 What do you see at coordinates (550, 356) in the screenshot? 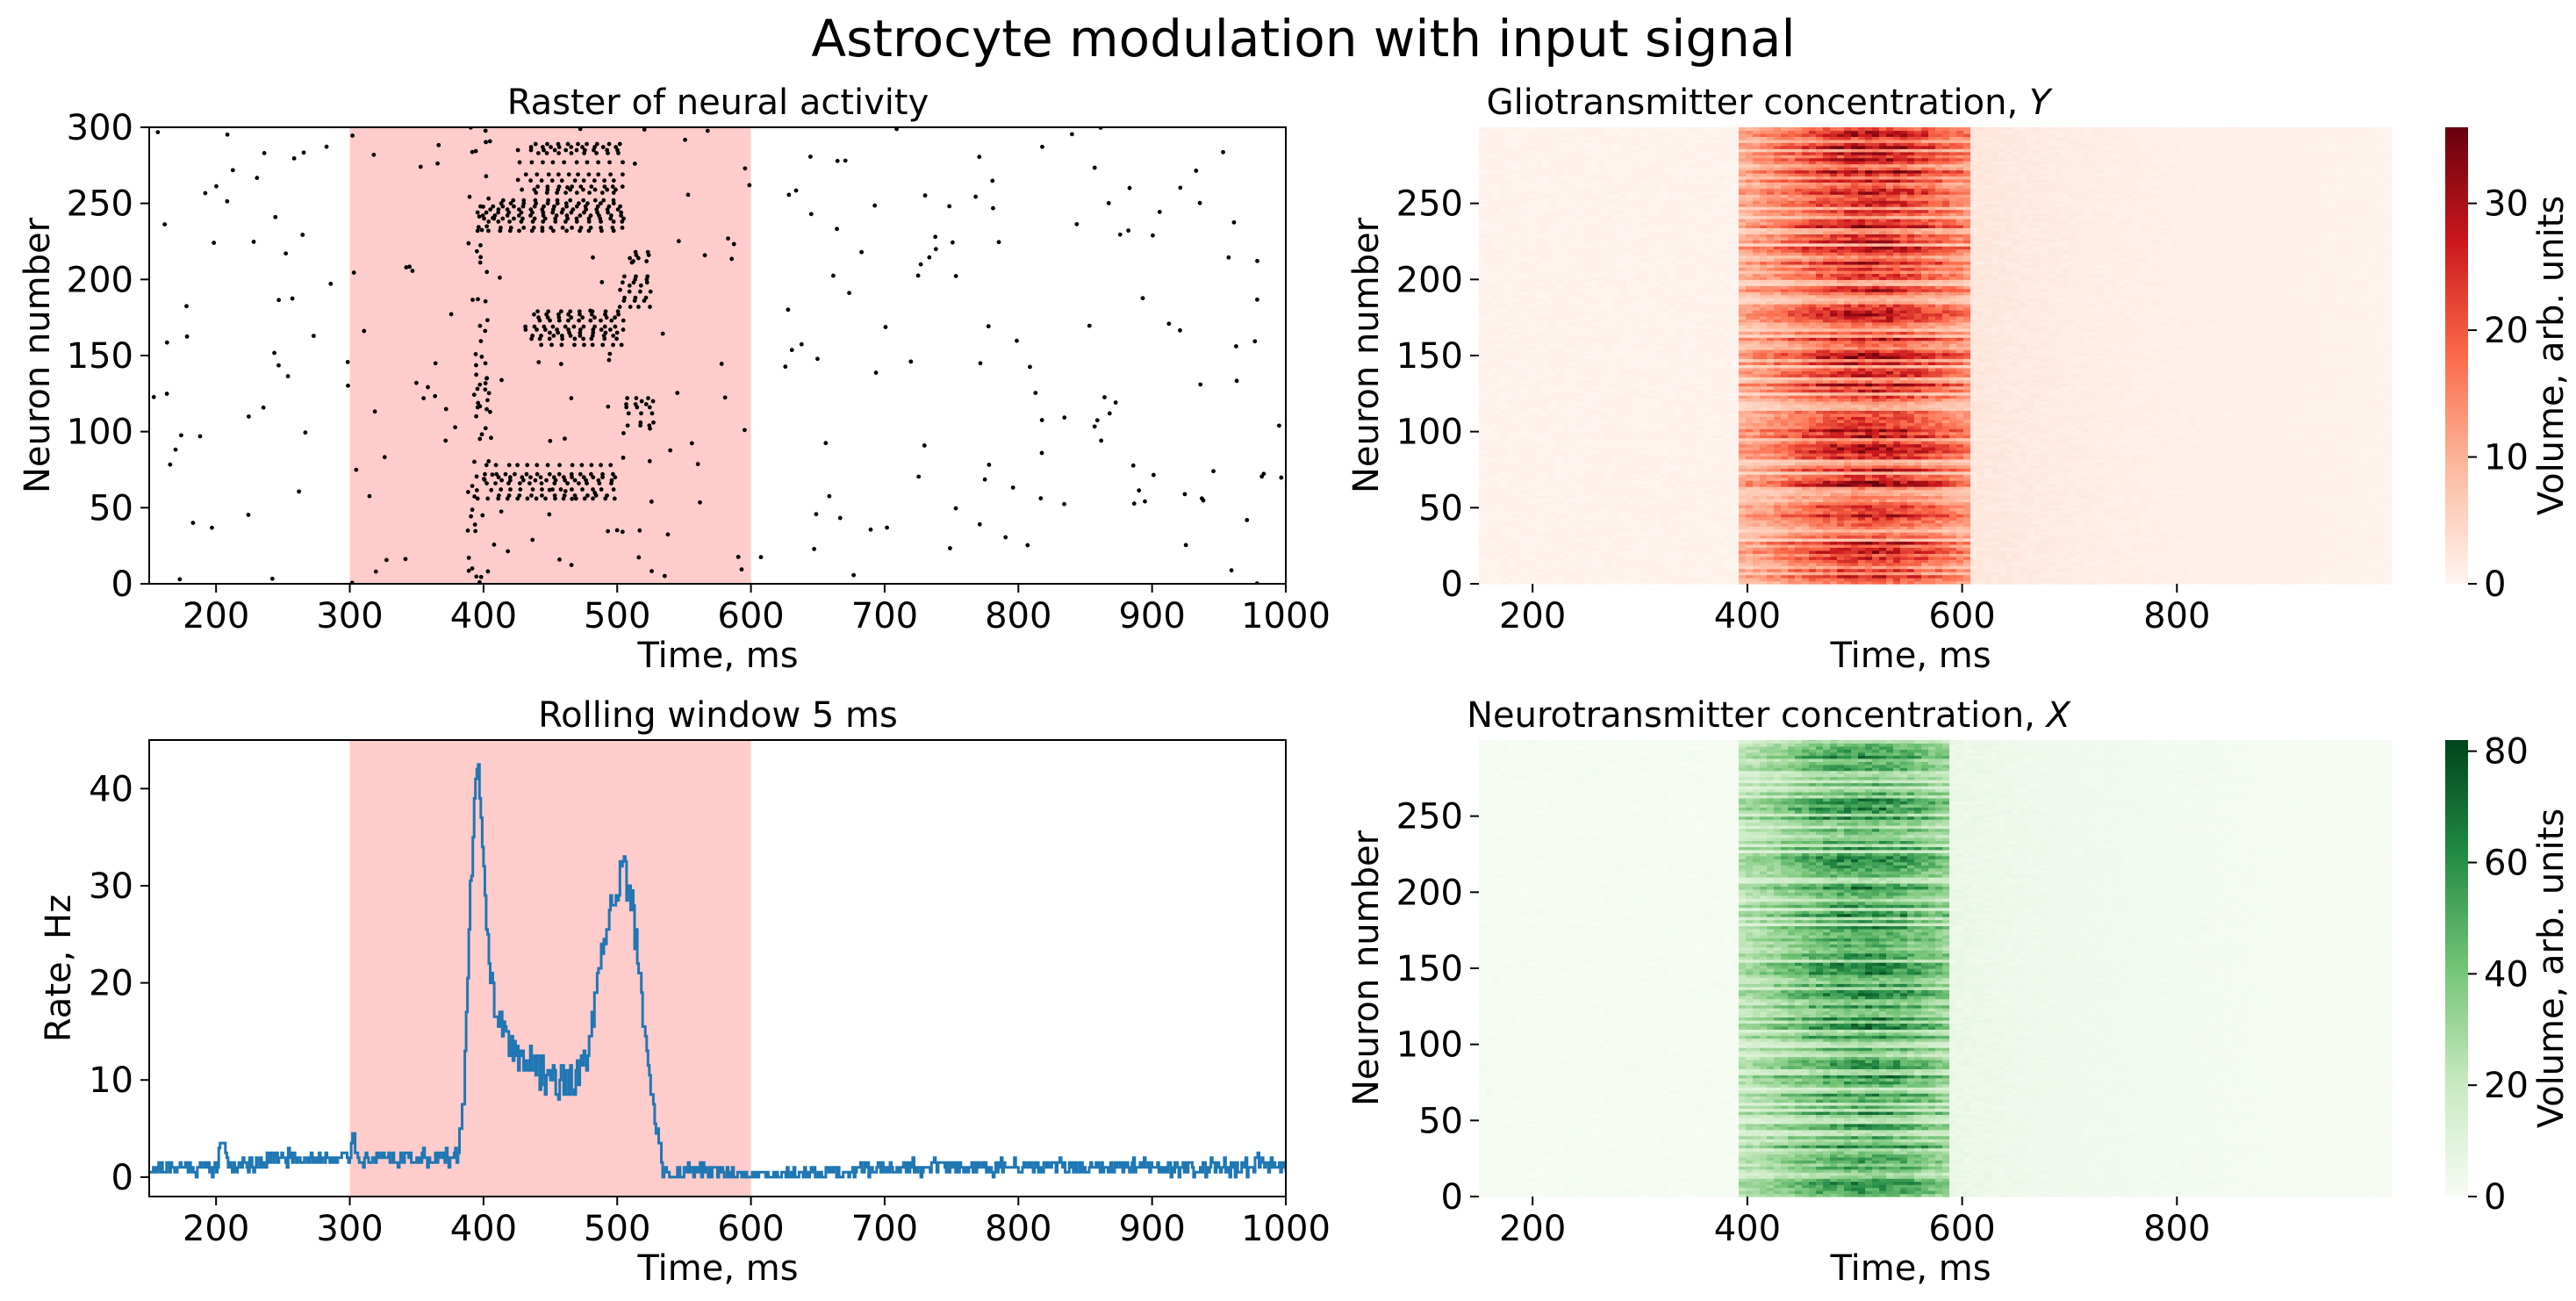
I see `raster-stimulus-shade` at bounding box center [550, 356].